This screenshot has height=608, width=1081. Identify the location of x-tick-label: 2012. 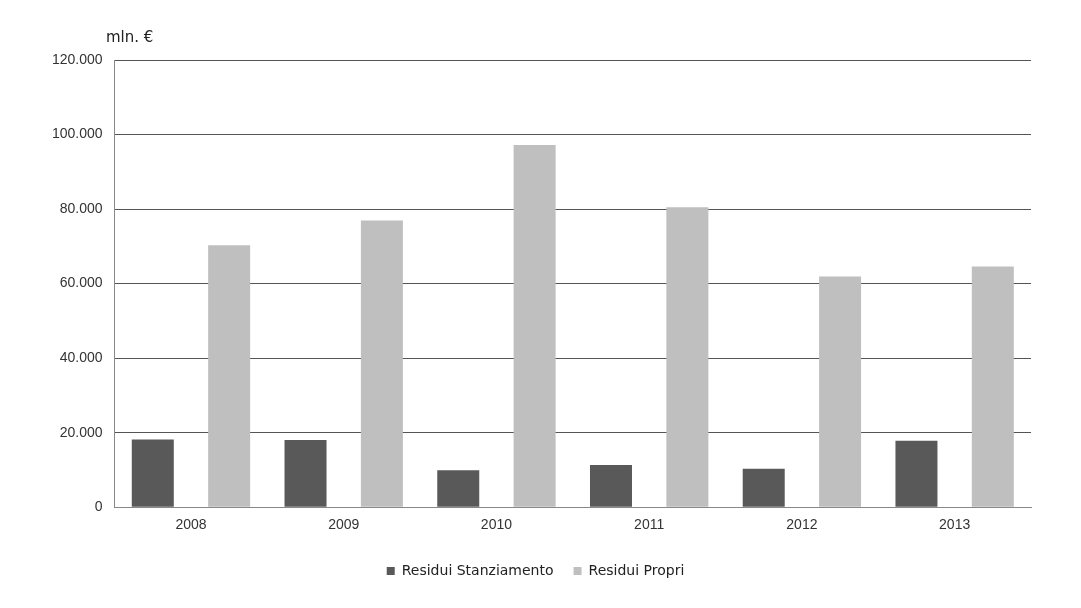
(802, 524).